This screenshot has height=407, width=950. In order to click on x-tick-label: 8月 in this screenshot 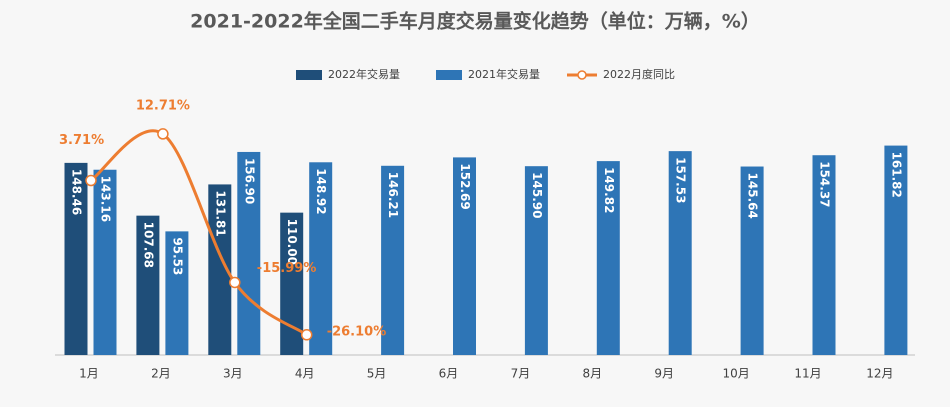, I will do `click(592, 374)`.